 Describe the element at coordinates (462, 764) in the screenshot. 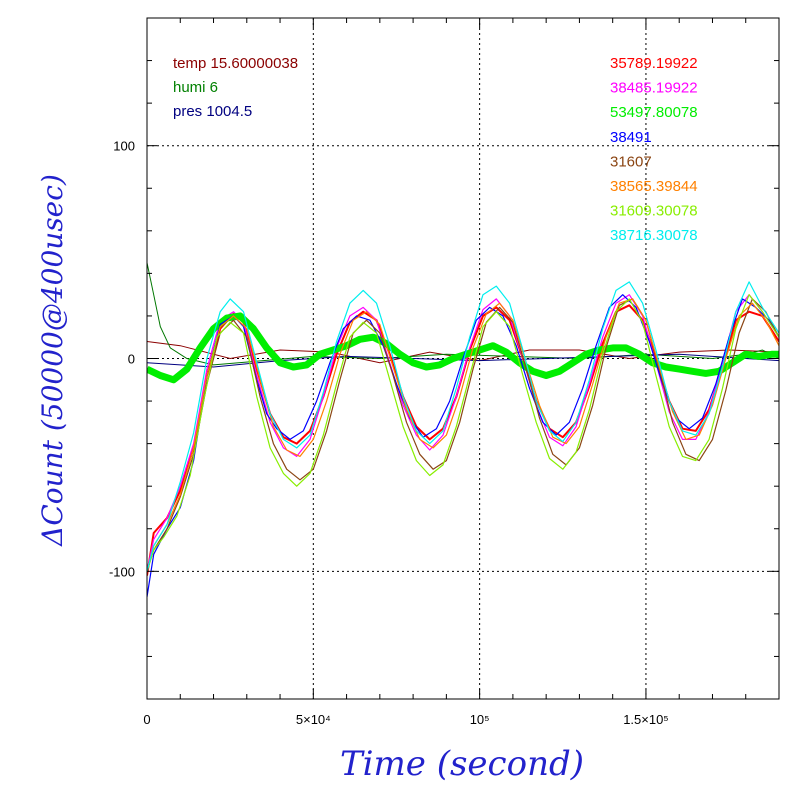

I see `x-axis-title: Time (second)` at that location.